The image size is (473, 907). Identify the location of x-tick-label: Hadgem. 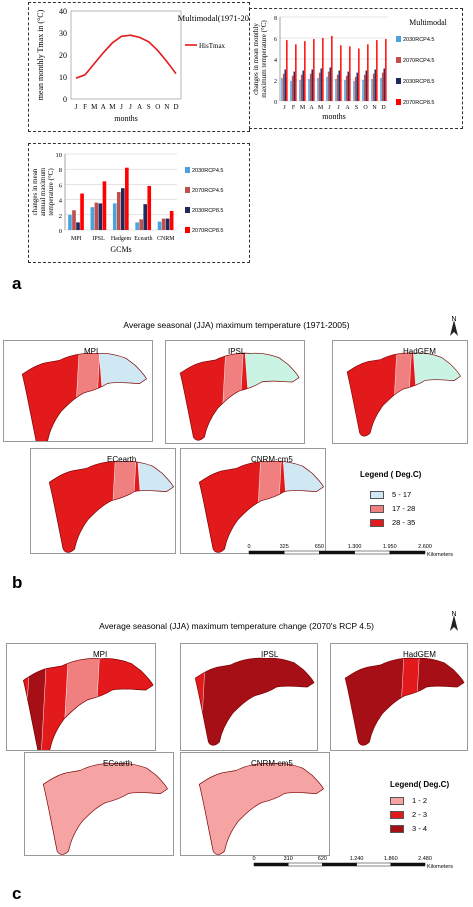
(121, 239).